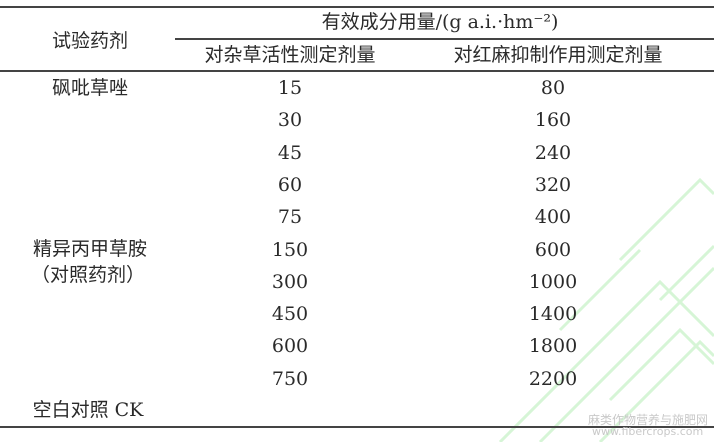  I want to click on top-rule, so click(357, 7).